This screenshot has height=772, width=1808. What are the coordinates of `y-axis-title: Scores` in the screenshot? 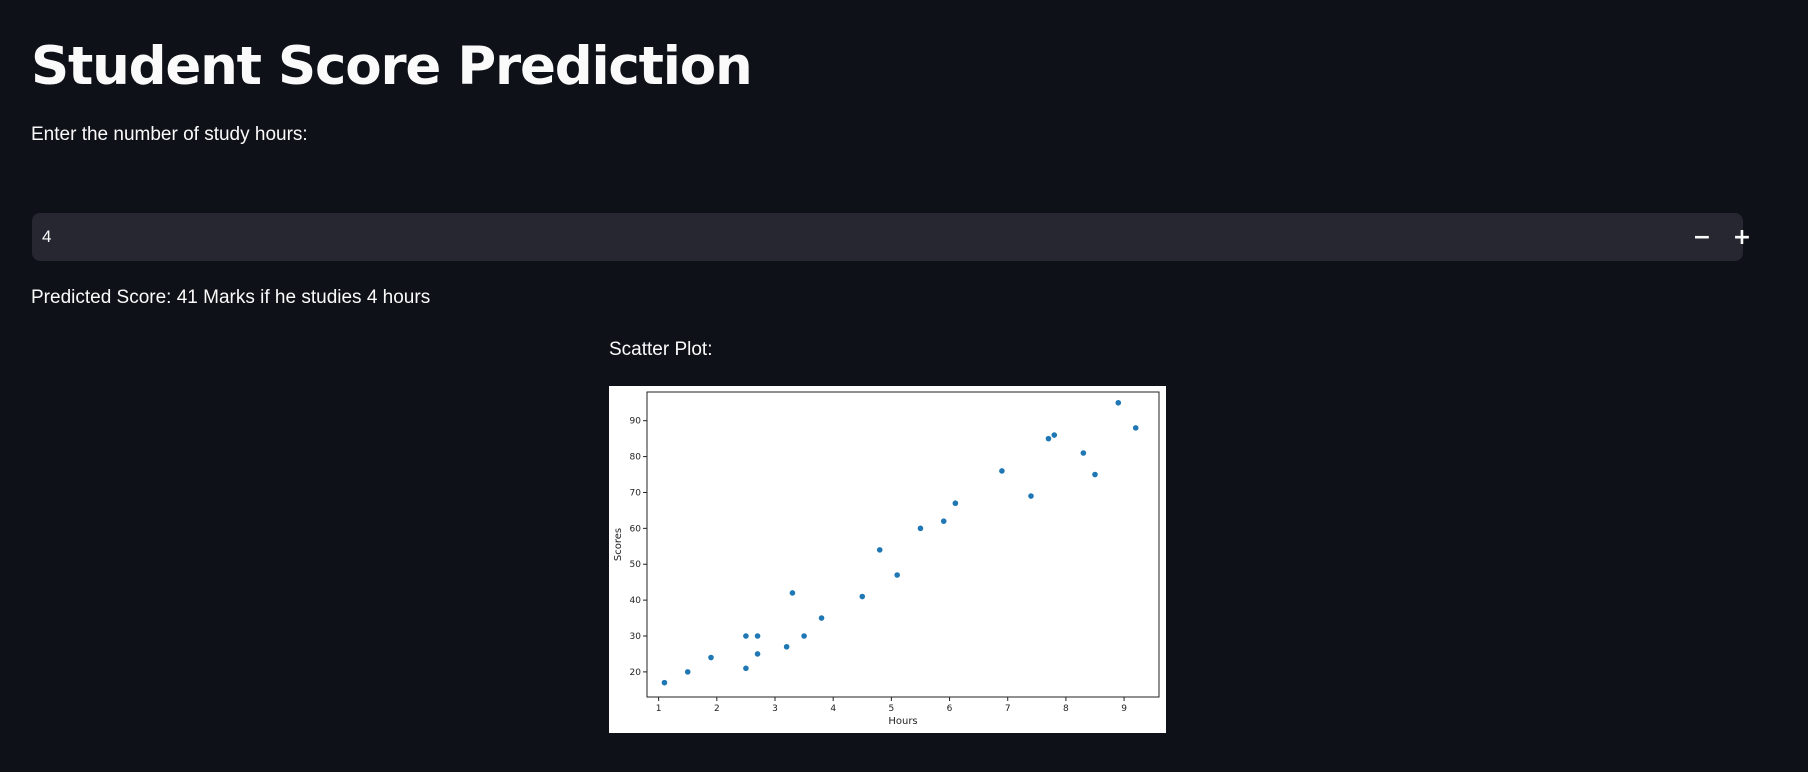 It's located at (618, 544).